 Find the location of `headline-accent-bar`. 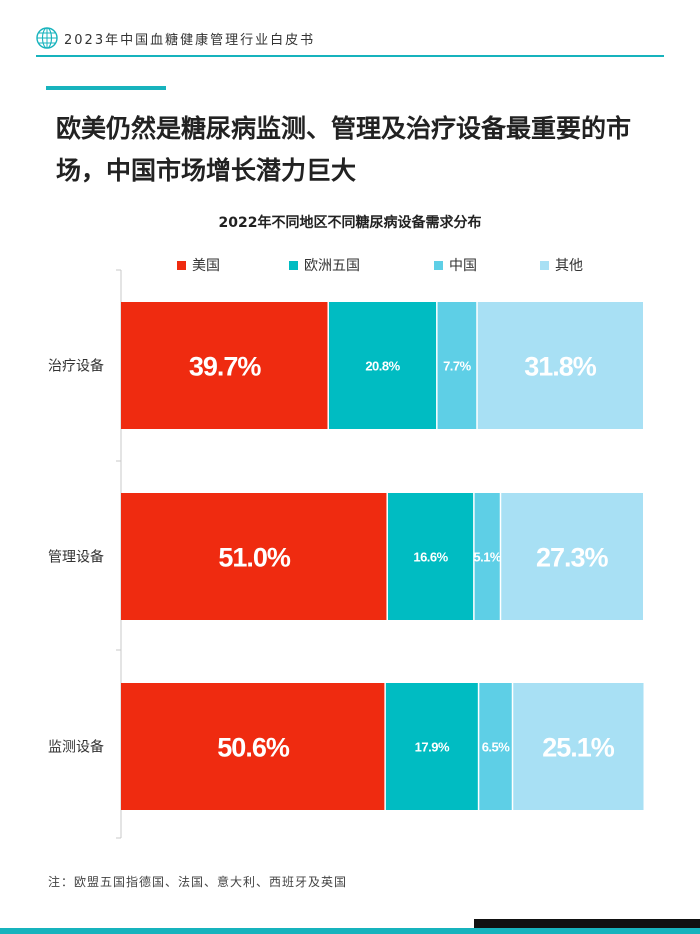

headline-accent-bar is located at coordinates (106, 88).